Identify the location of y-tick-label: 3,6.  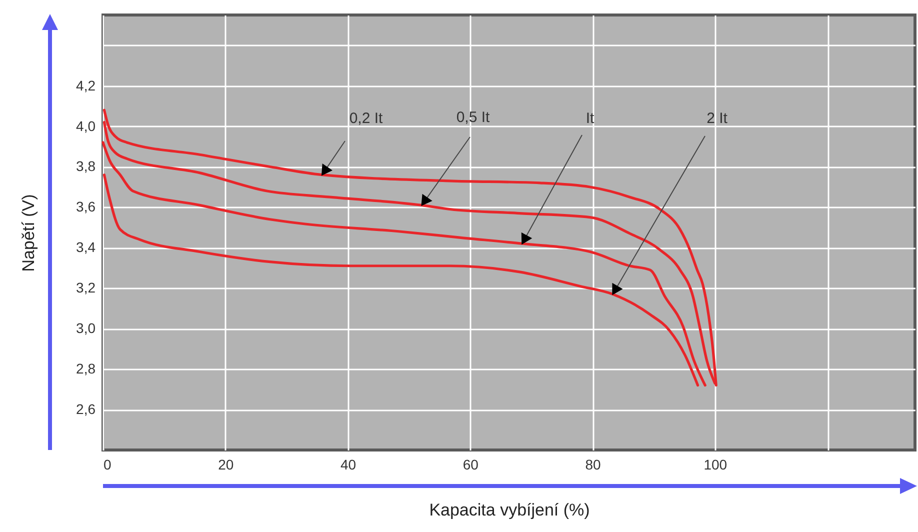
(86, 206).